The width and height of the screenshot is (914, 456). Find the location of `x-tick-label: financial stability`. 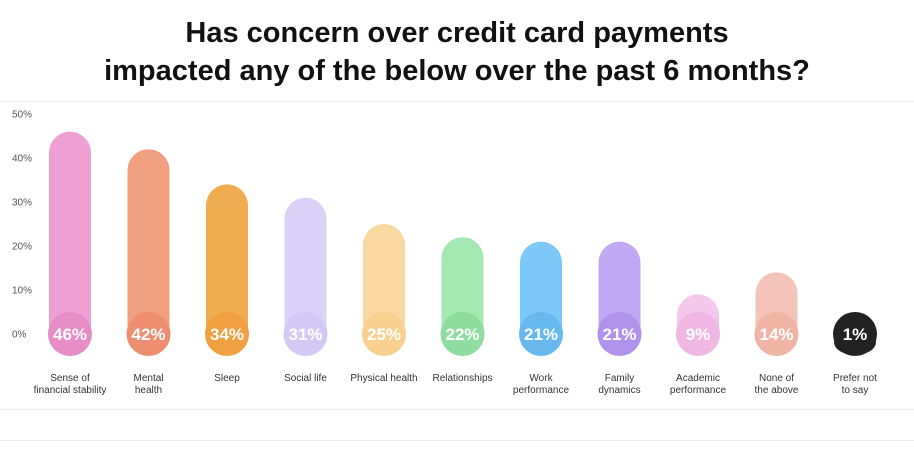

x-tick-label: financial stability is located at coordinates (70, 390).